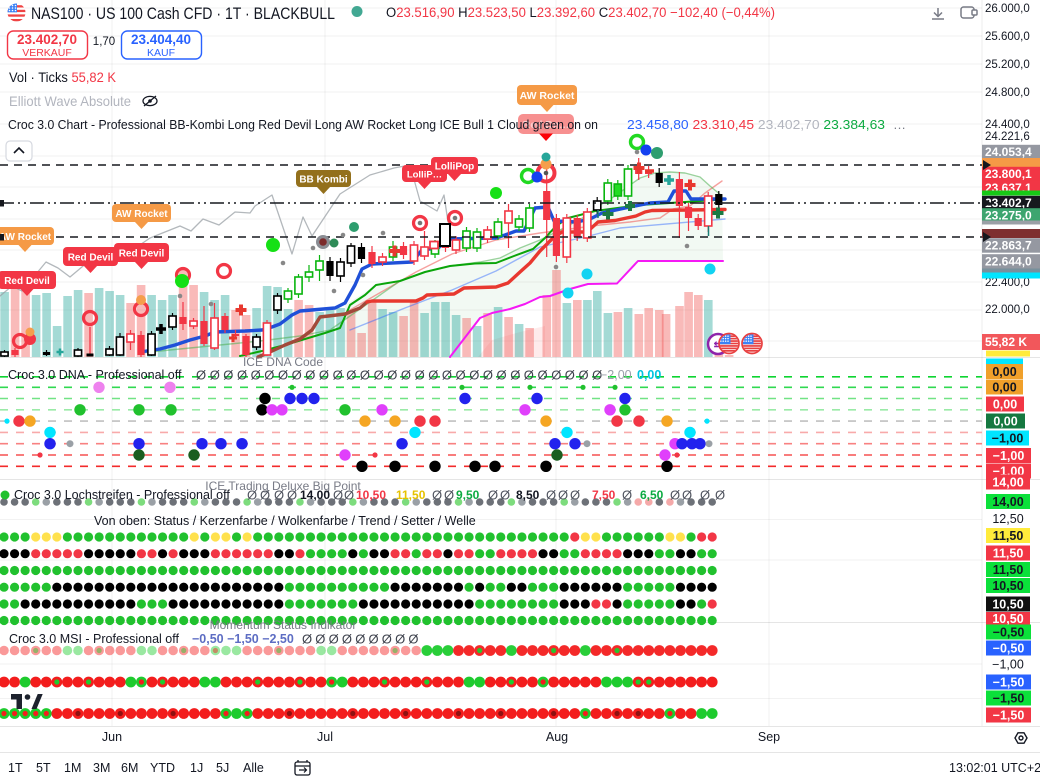 This screenshot has height=776, width=1040. What do you see at coordinates (1007, 283) in the screenshot?
I see `svg-text: 22.400,0` at bounding box center [1007, 283].